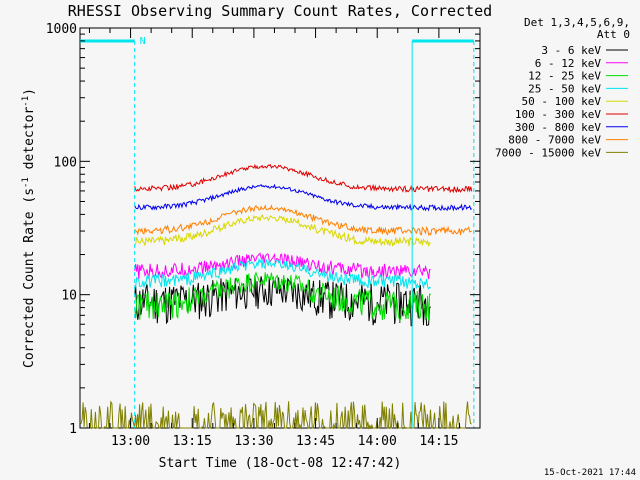 Image resolution: width=640 pixels, height=480 pixels. Describe the element at coordinates (26, 182) in the screenshot. I see `y-axis-label-sup-1: -1` at that location.